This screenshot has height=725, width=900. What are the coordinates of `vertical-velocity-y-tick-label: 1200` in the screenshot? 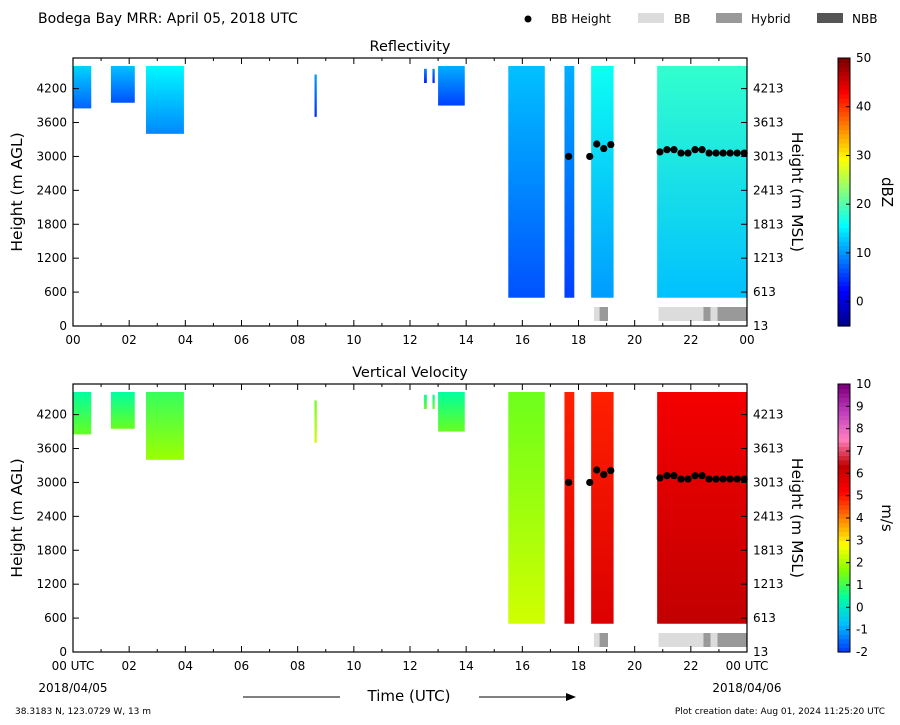 It's located at (51, 584).